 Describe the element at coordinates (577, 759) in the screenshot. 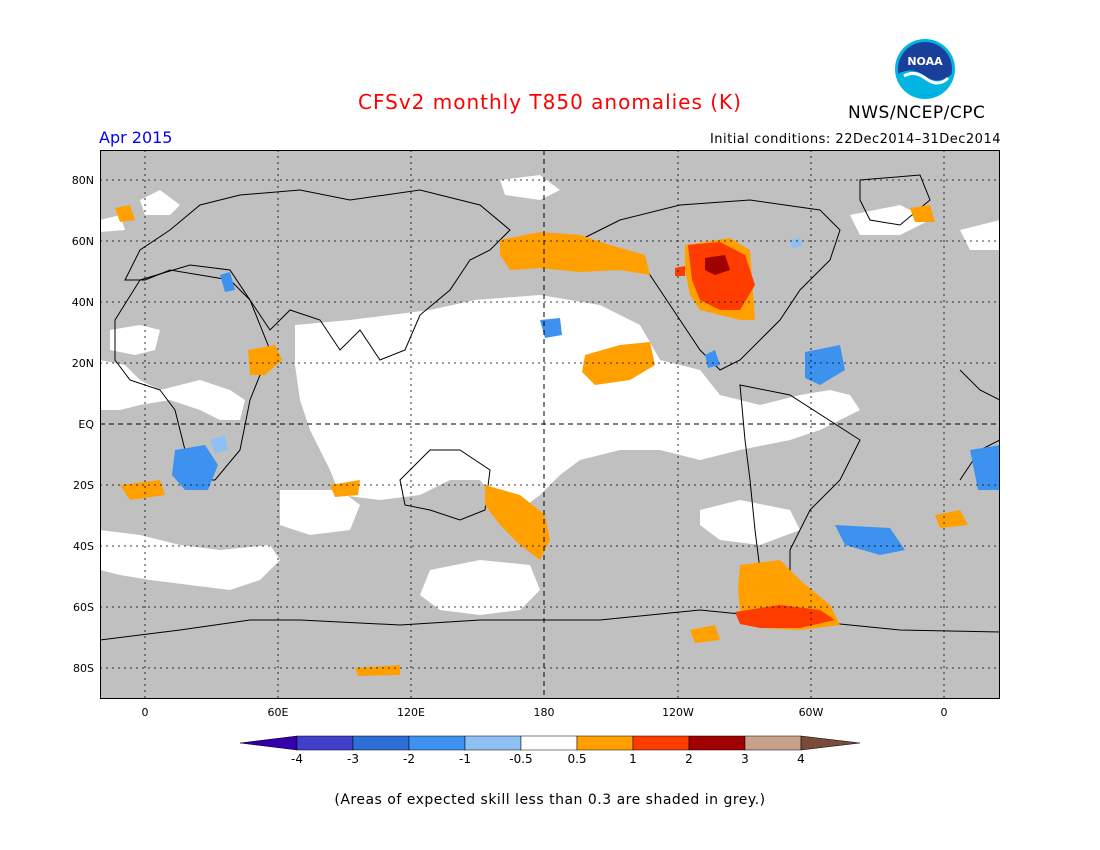

I see `colorbar-label: 0.5` at that location.